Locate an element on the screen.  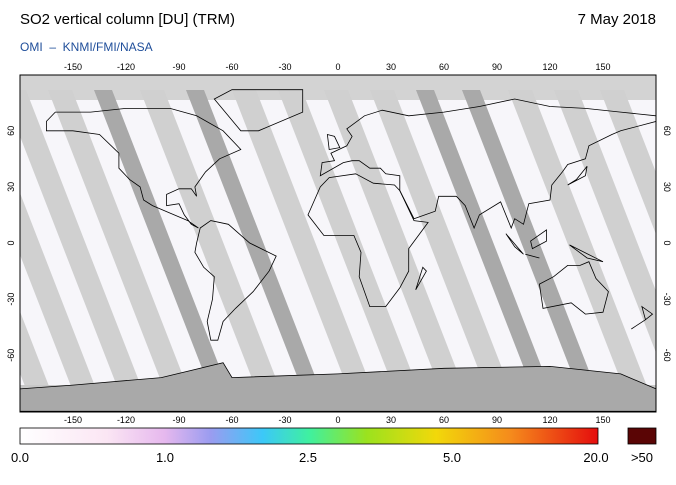
lon-tick-label-top: -150 is located at coordinates (73, 67).